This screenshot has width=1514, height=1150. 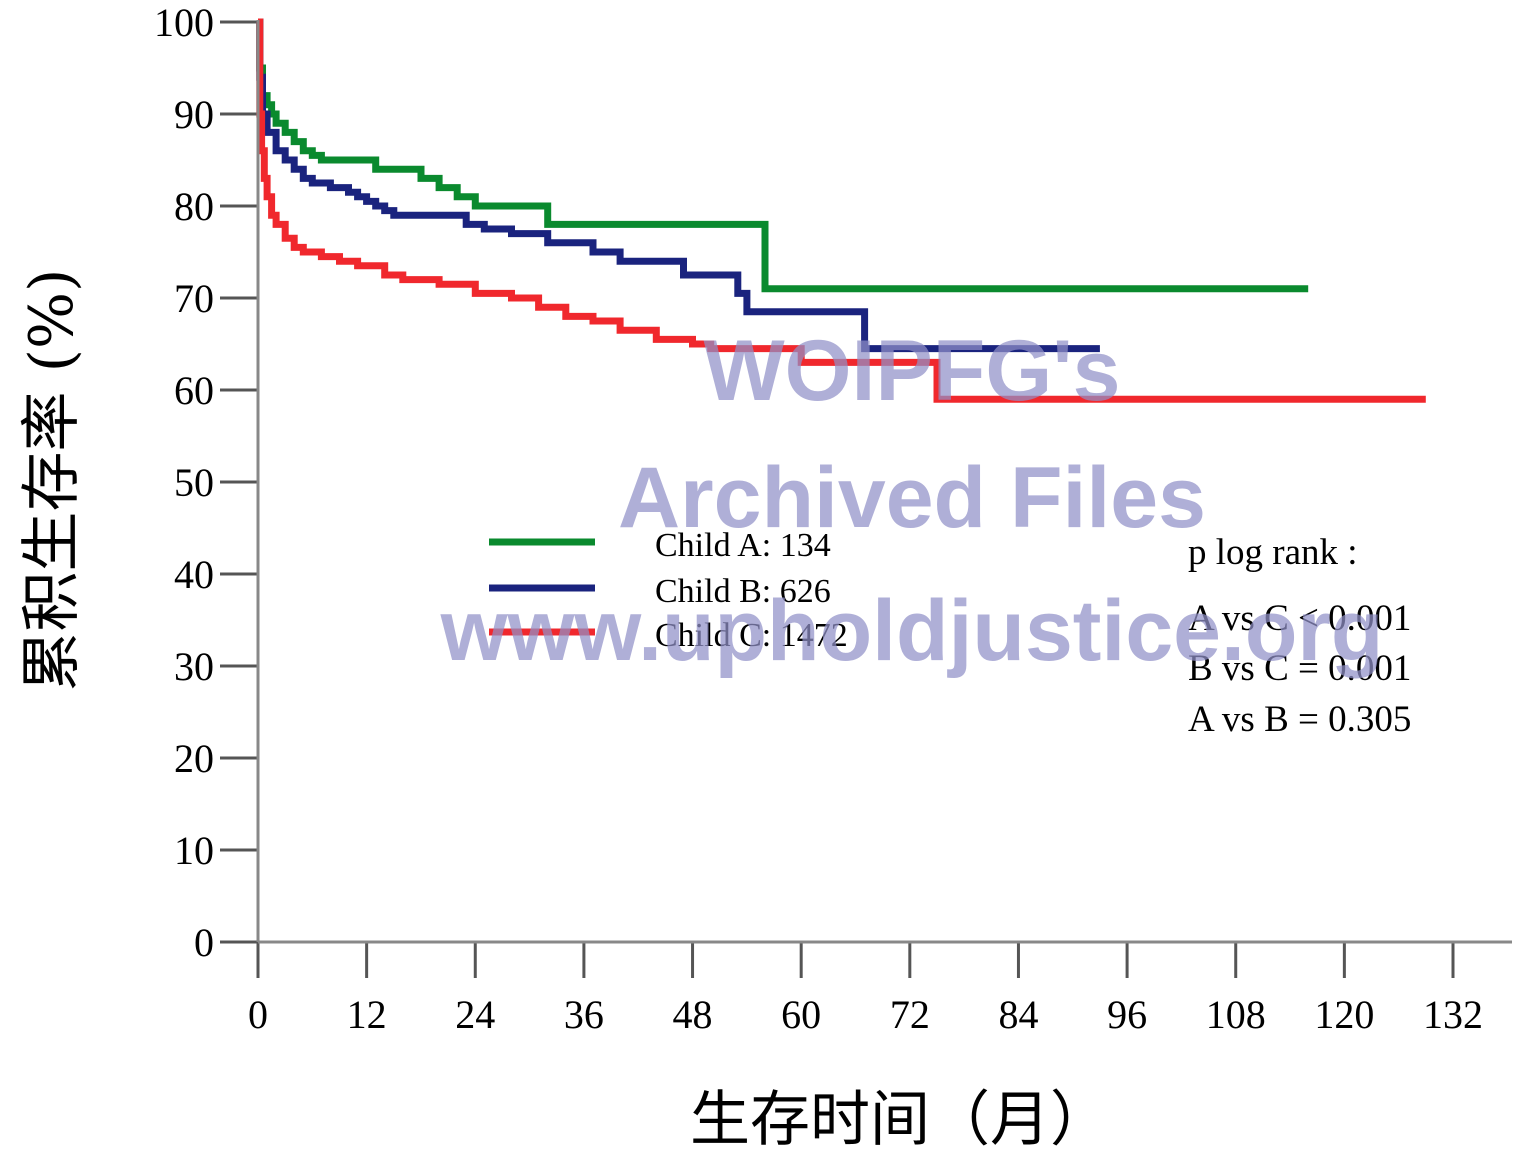 I want to click on y-tick-label: 90, so click(x=194, y=114).